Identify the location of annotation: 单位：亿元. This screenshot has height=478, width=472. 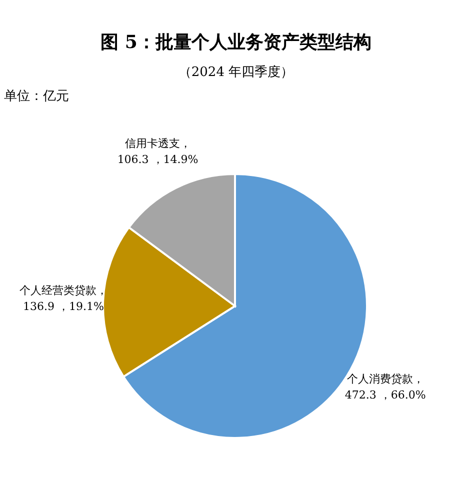
(36, 96).